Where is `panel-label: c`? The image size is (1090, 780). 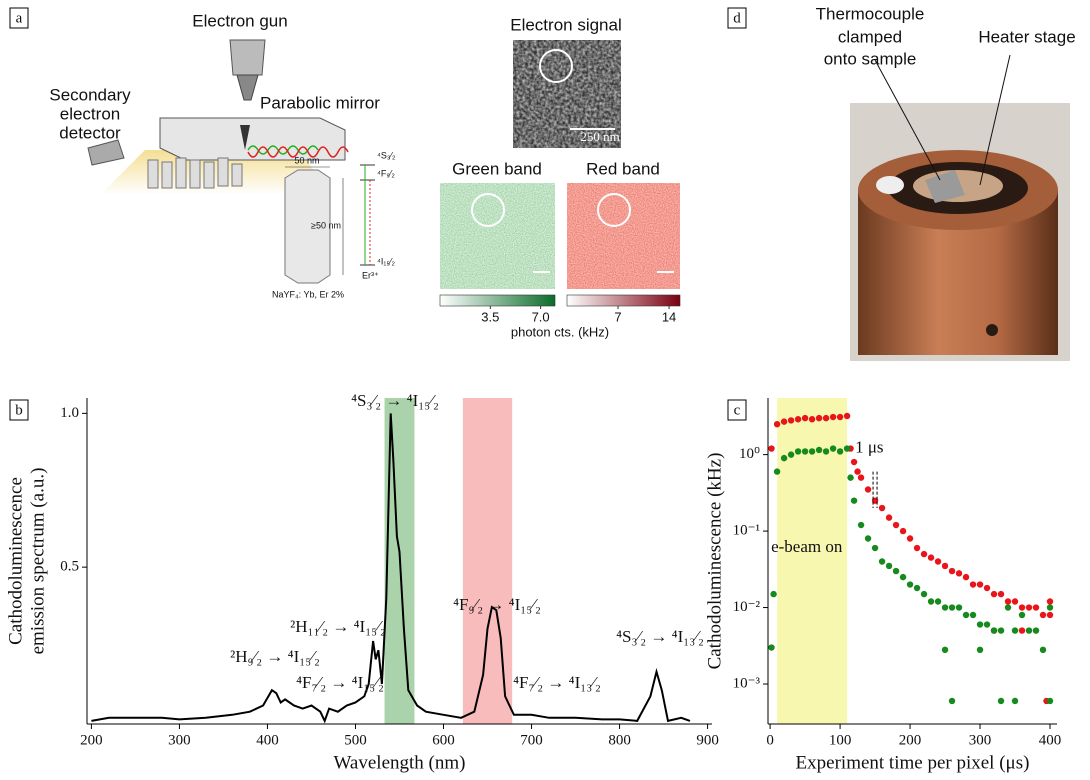 panel-label: c is located at coordinates (737, 410).